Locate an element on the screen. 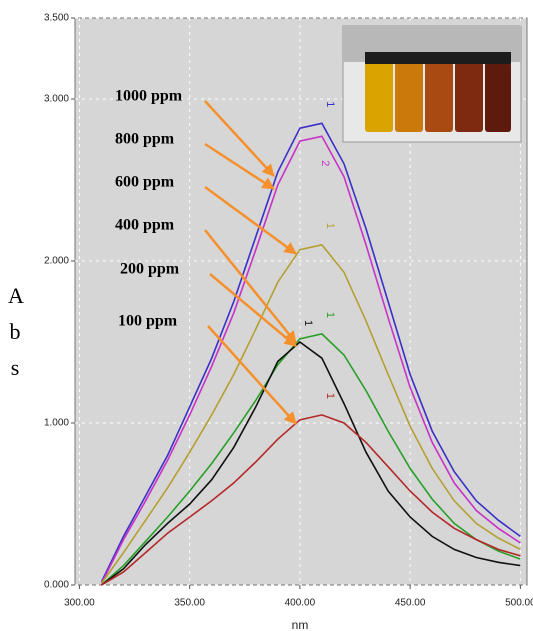 This screenshot has width=533, height=631. series-label: 1000 ppm is located at coordinates (149, 96).